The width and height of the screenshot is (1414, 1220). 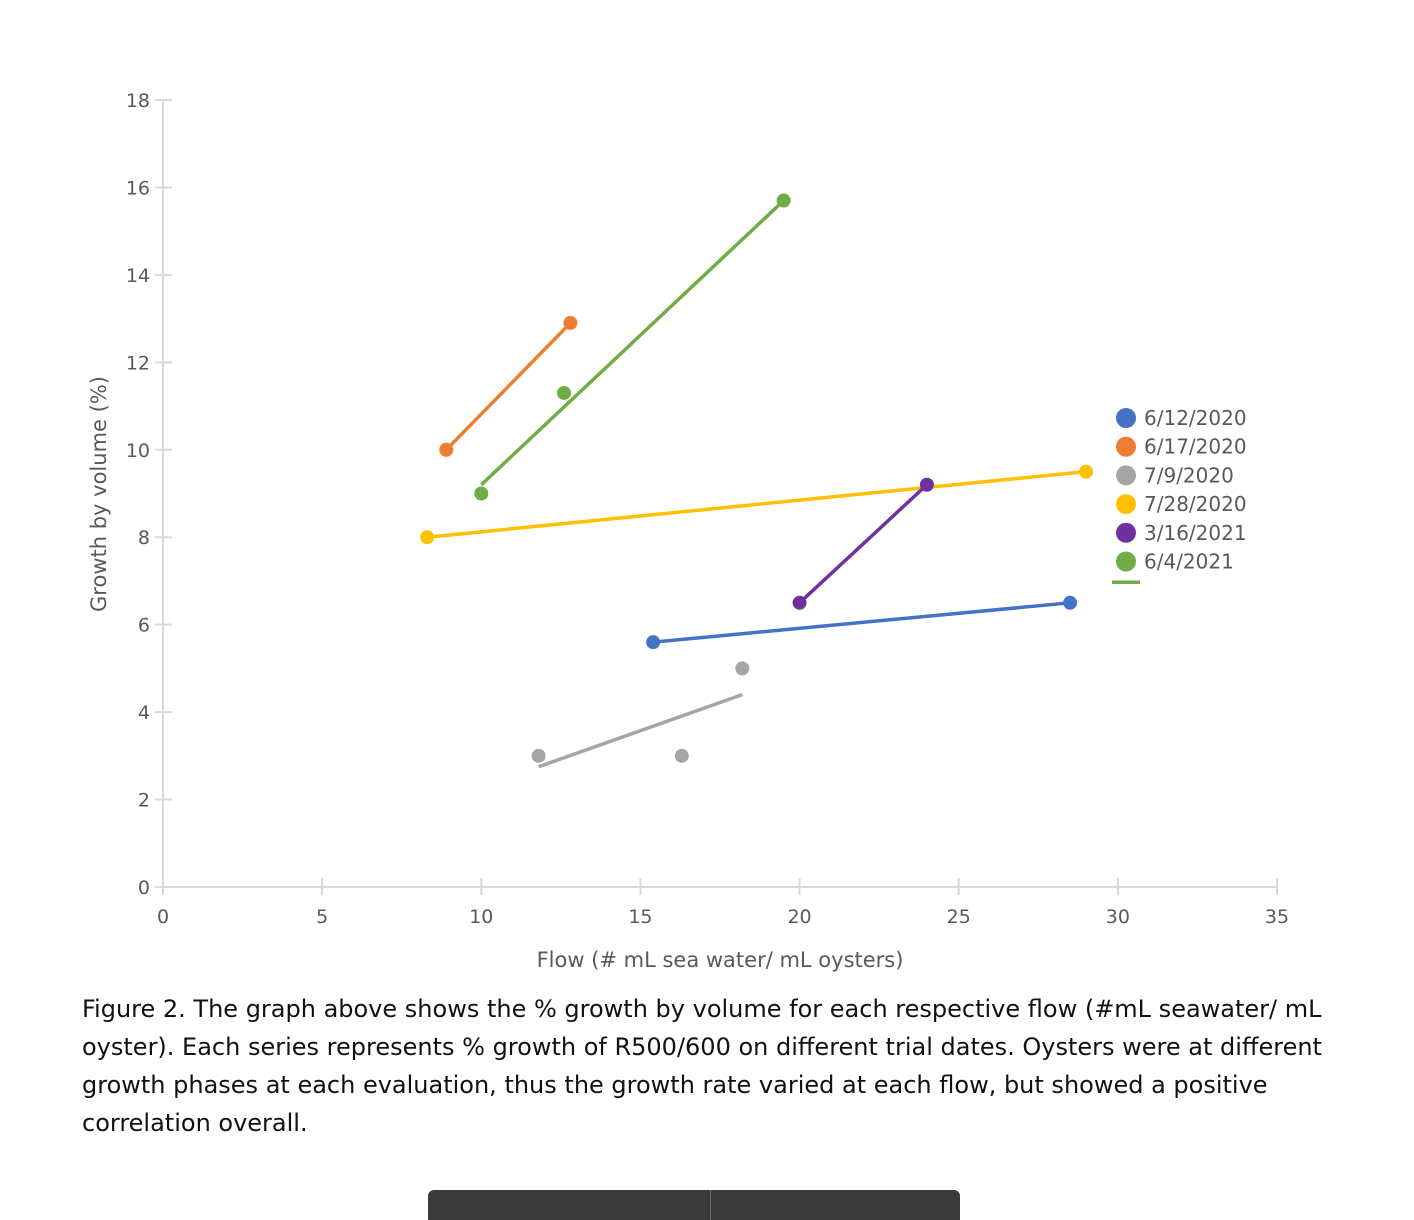 I want to click on x-axis-title: Flow (# mL sea water/ mL oysters), so click(x=720, y=960).